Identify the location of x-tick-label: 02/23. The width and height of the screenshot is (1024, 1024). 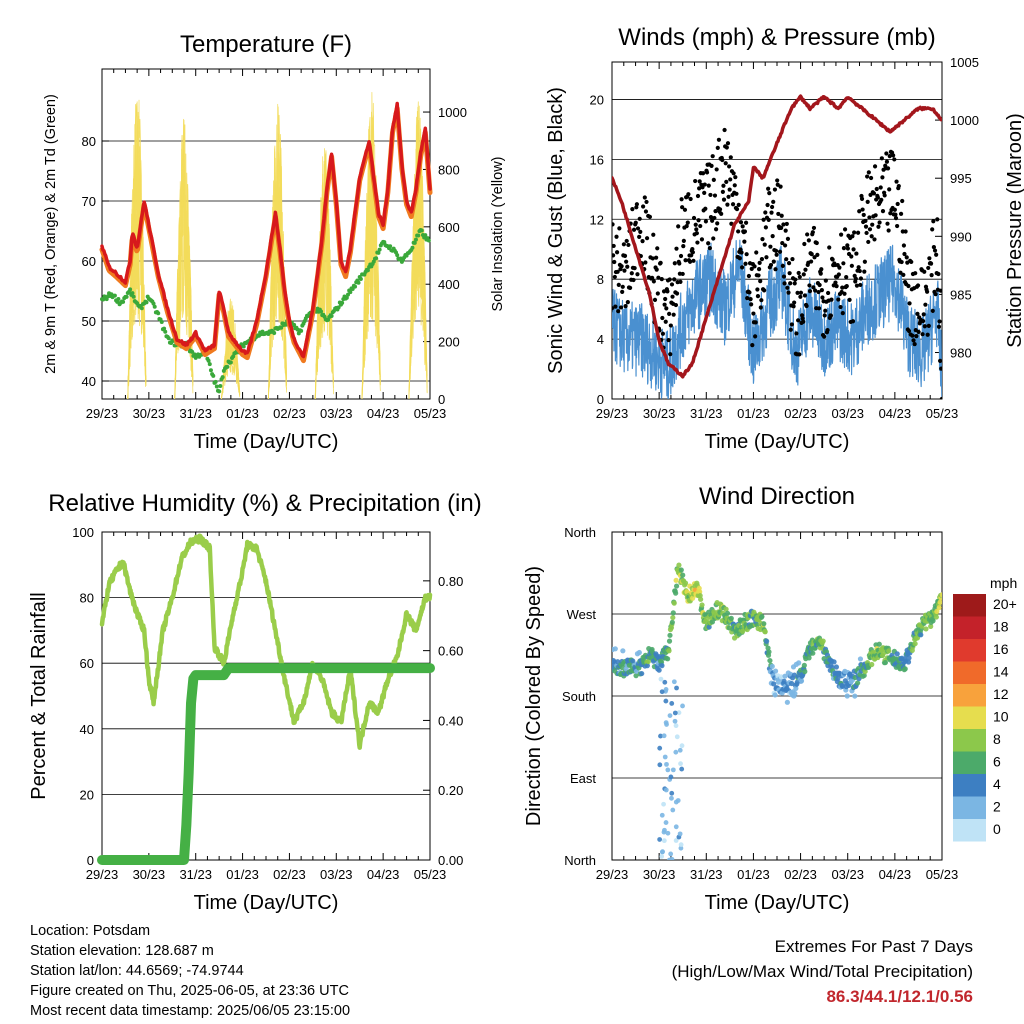
(289, 413).